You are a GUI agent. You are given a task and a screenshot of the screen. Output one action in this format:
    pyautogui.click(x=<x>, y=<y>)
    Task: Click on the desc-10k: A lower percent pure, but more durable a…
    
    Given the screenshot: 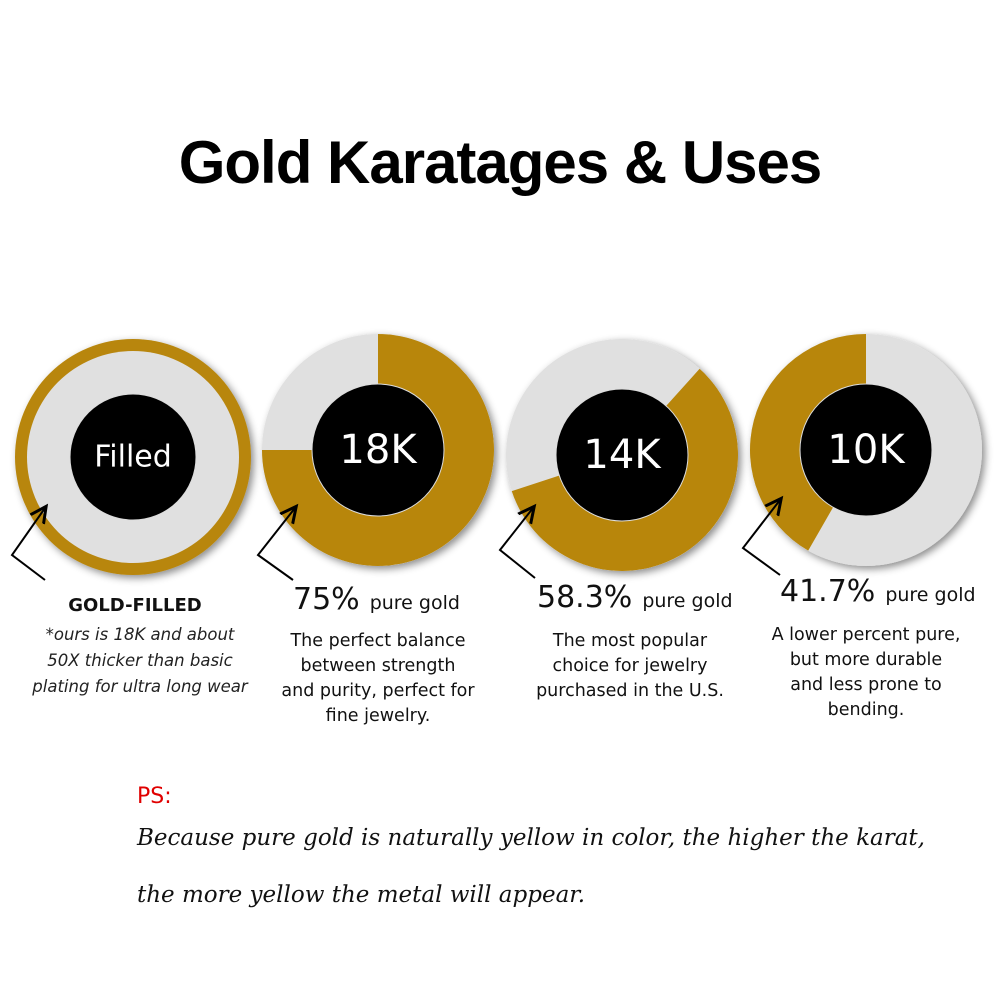 What is the action you would take?
    pyautogui.click(x=866, y=673)
    